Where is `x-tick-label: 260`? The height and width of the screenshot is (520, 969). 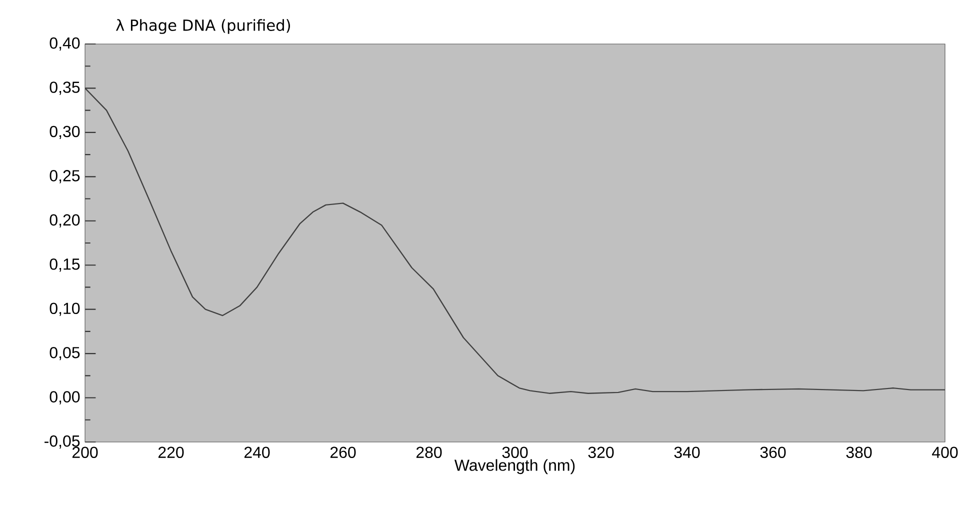 x-tick-label: 260 is located at coordinates (343, 452).